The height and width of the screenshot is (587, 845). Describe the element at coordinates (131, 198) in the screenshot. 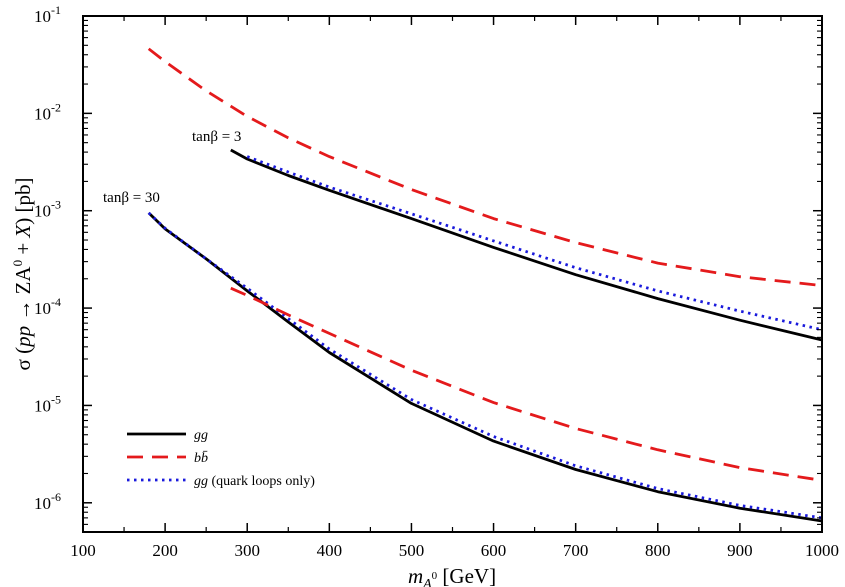

I see `annotation-tanb30: tanβ = 30` at that location.